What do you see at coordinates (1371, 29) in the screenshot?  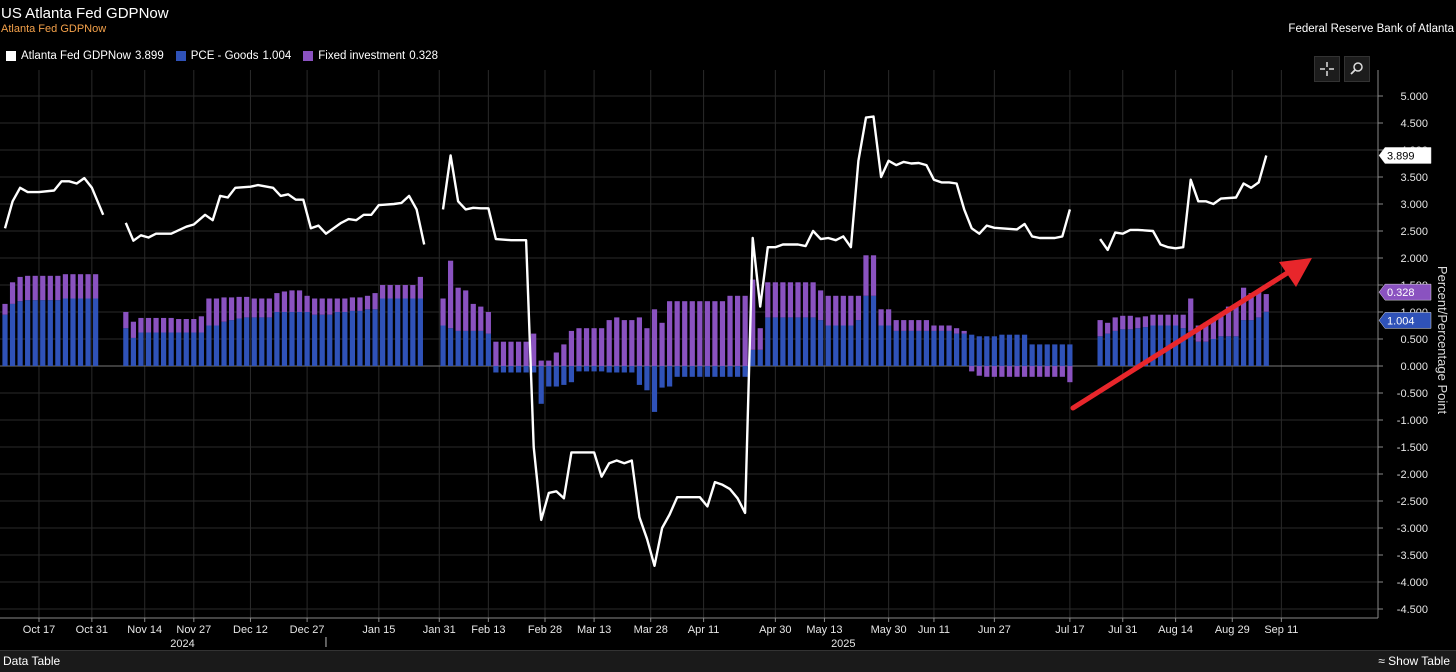 I see `source-label: Federal Reserve Bank of Atlanta` at bounding box center [1371, 29].